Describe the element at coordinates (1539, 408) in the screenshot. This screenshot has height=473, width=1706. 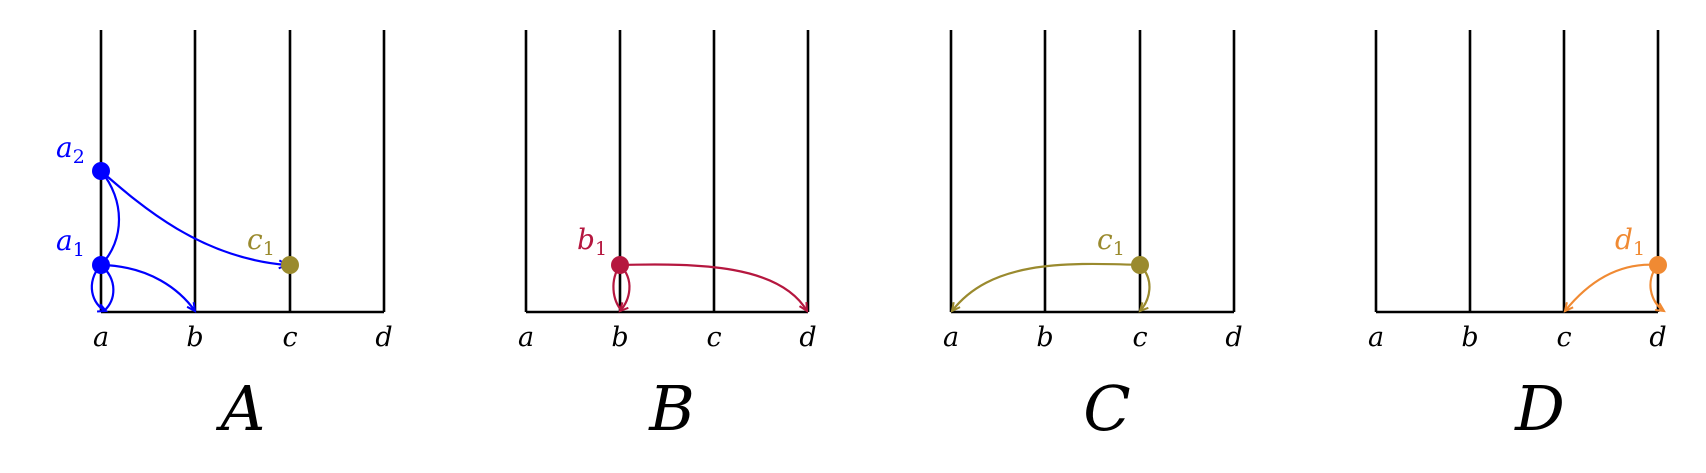
I see `panel-title-d: D` at that location.